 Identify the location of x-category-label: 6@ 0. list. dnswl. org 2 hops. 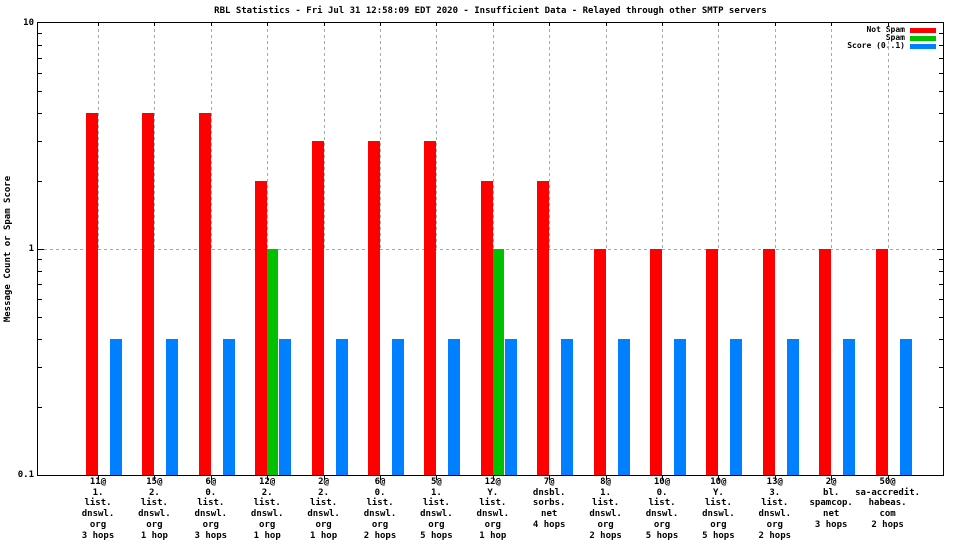
(380, 509).